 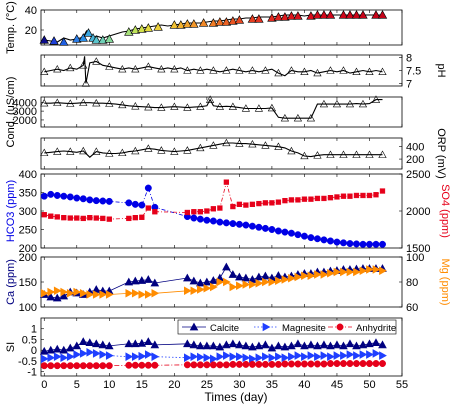 What do you see at coordinates (409, 59) in the screenshot?
I see `y-tick-label: 8` at bounding box center [409, 59].